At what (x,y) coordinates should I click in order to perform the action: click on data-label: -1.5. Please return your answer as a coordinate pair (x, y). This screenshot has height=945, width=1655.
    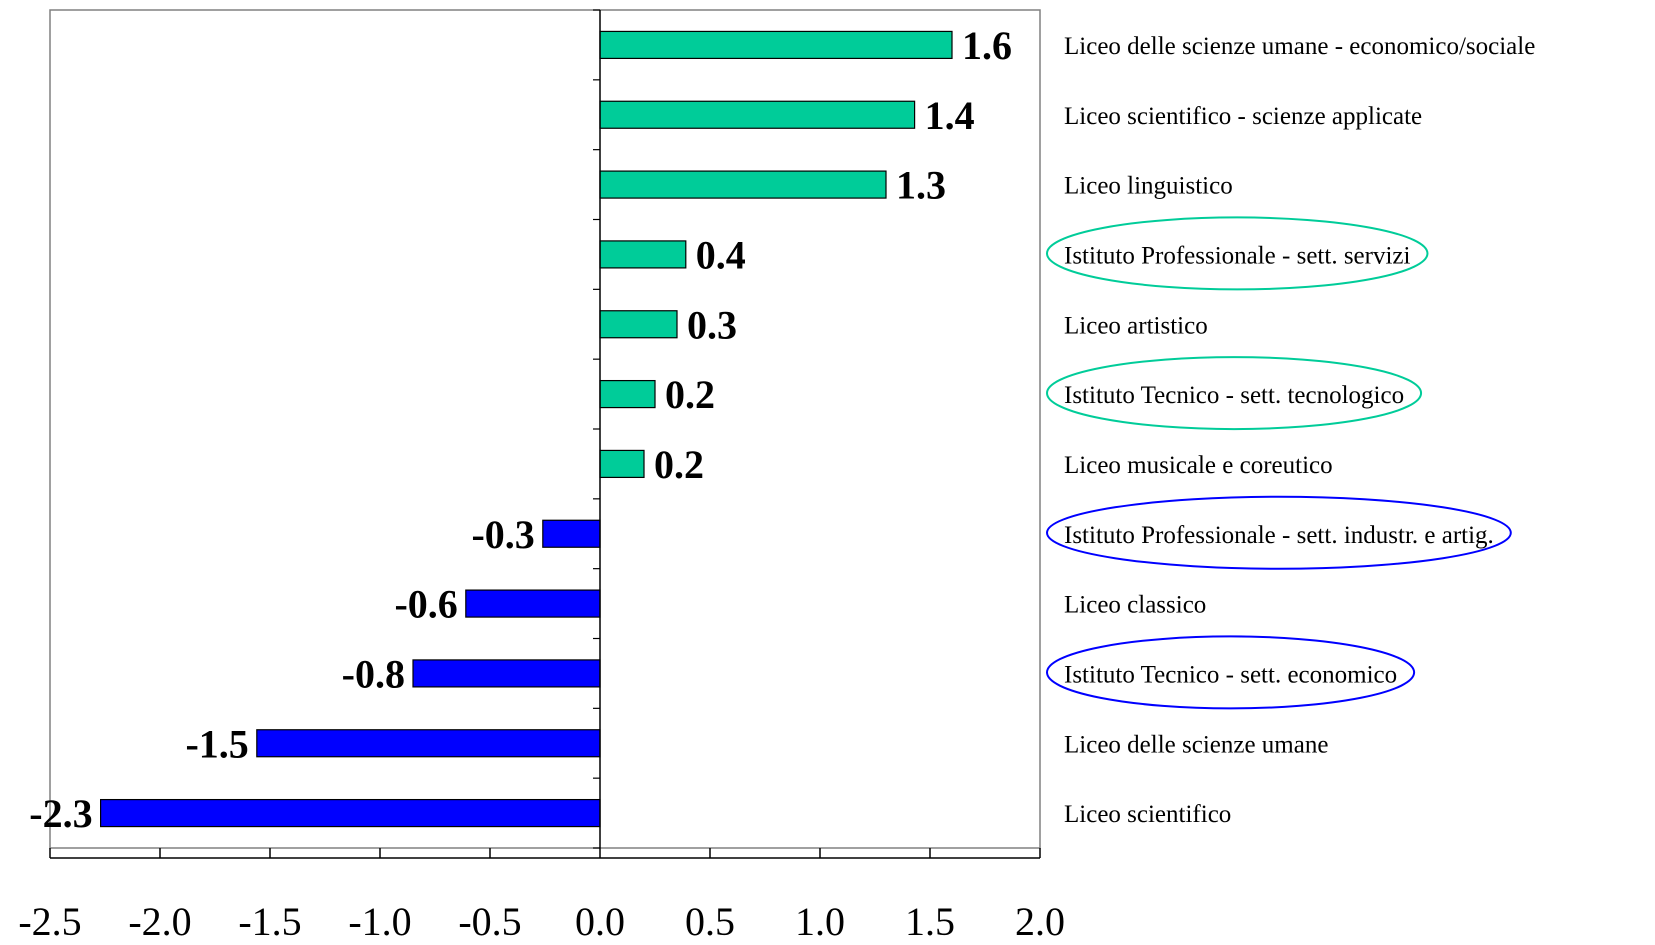
    Looking at the image, I should click on (216, 743).